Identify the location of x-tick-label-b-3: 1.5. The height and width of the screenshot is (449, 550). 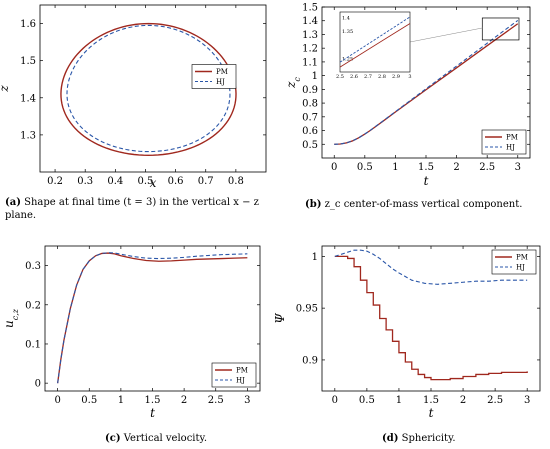
(426, 167).